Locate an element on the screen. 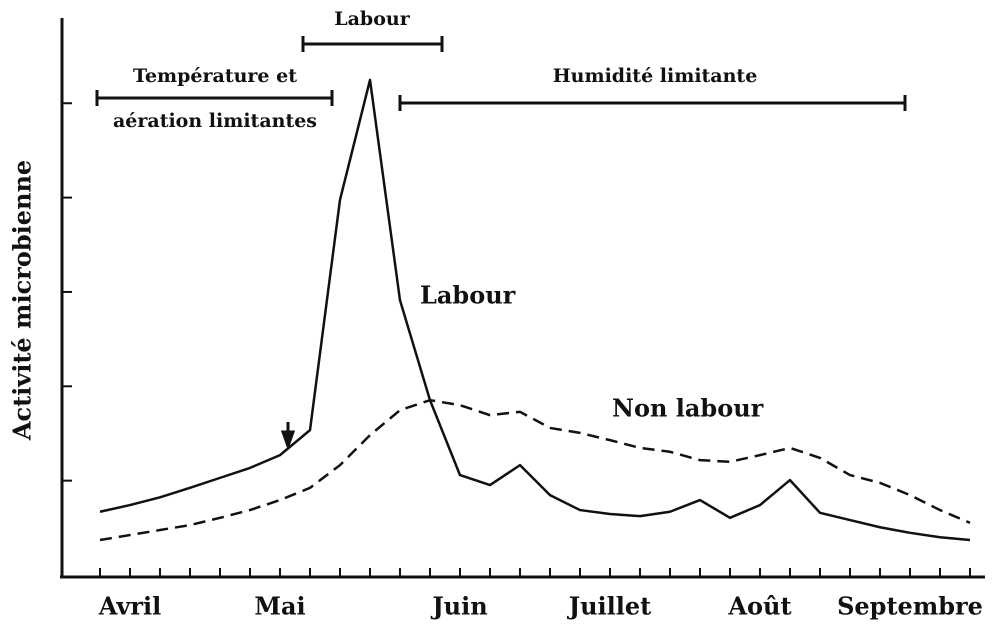 The width and height of the screenshot is (1000, 630). x-tick-label: Juin is located at coordinates (458, 606).